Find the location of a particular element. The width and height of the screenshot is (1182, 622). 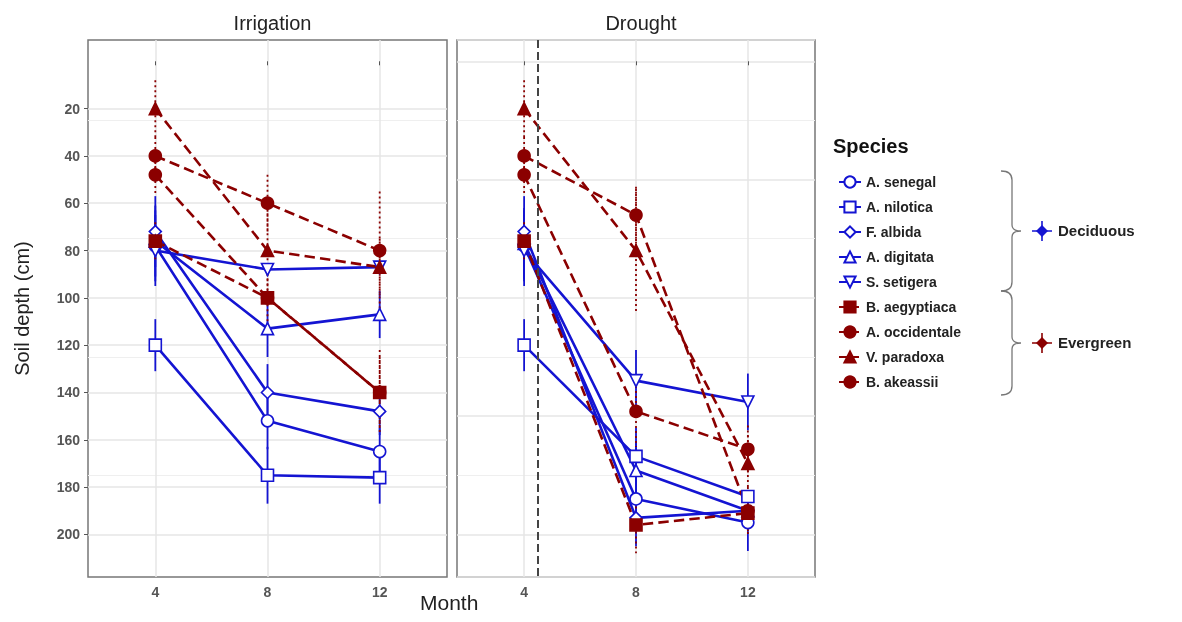

y-tick-label: 40 is located at coordinates (72, 155).